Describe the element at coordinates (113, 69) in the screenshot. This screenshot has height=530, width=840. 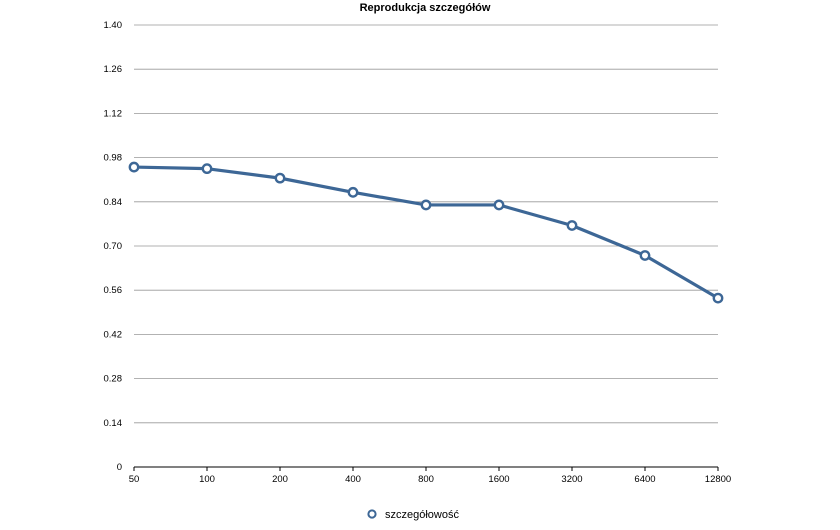
I see `y-tick-label: 1.26` at that location.